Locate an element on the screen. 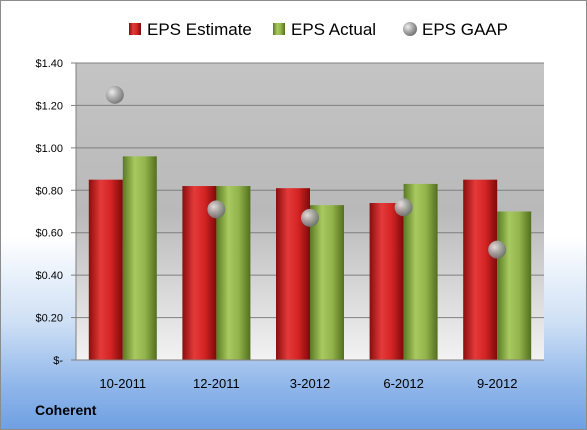 This screenshot has height=430, width=587. x-tick-label: 6-2012 is located at coordinates (403, 383).